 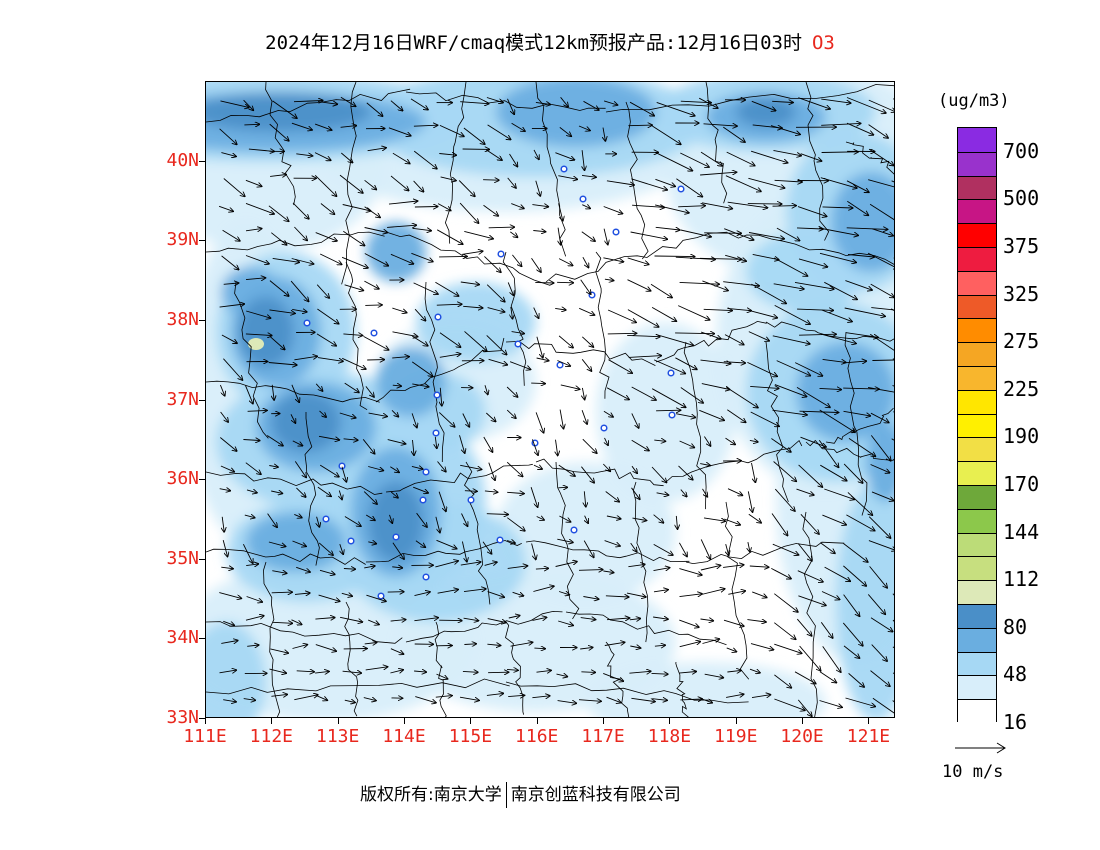 I want to click on lon-label: 117E, so click(x=603, y=736).